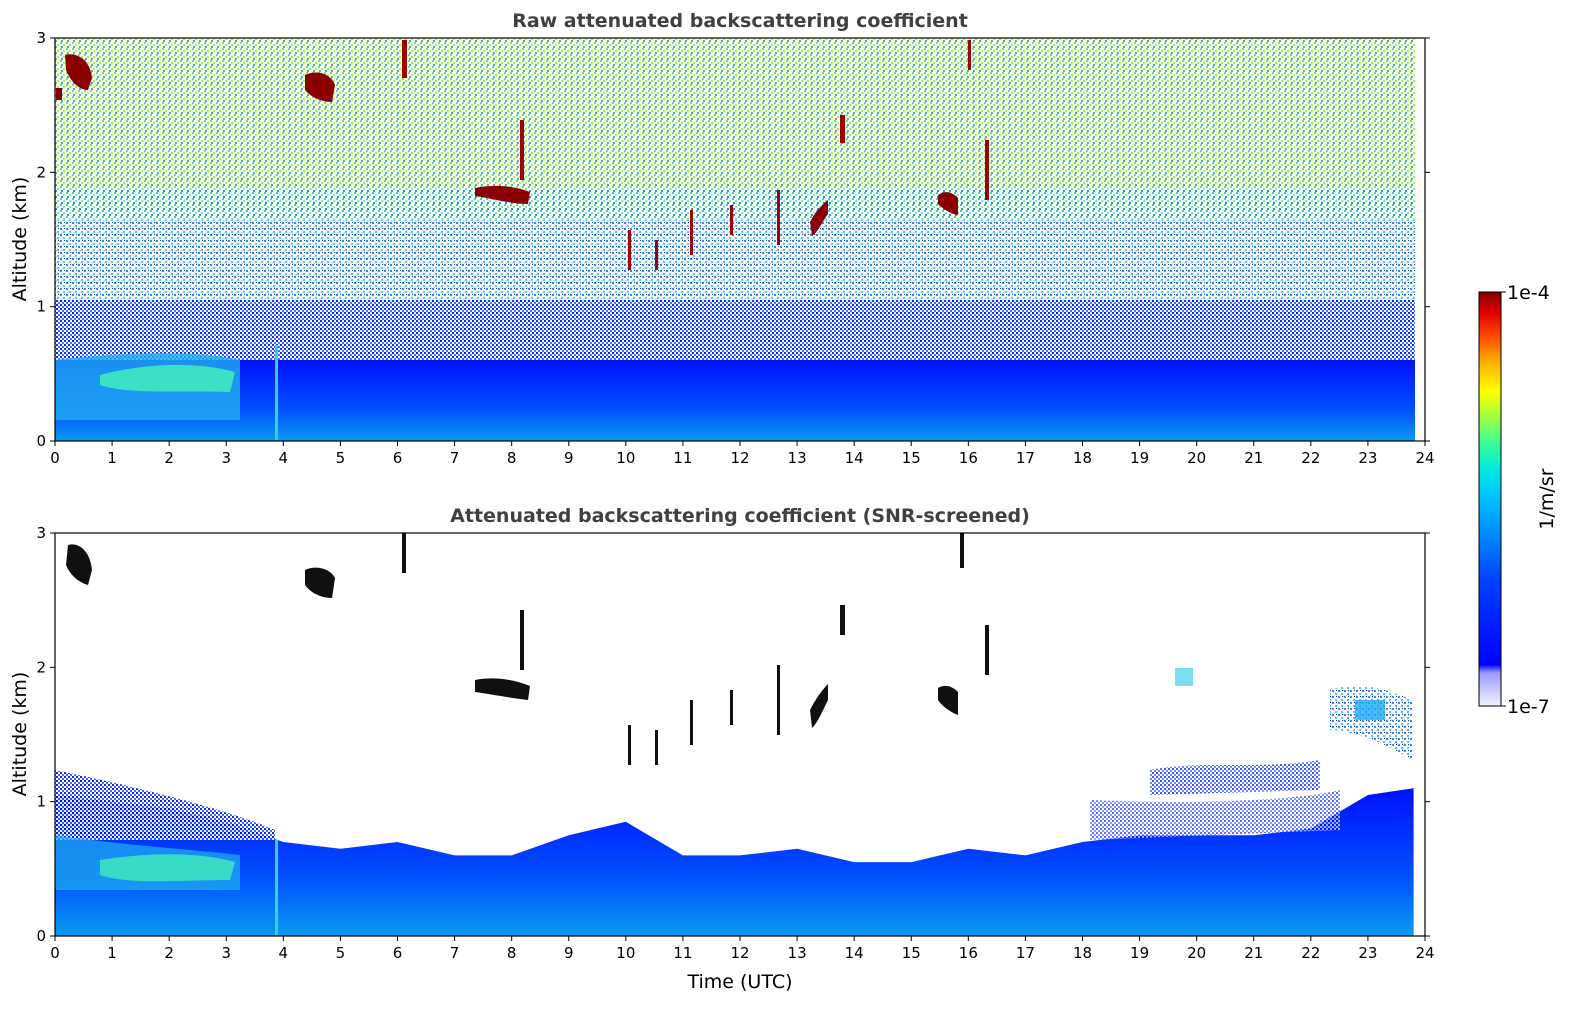 Image resolution: width=1595 pixels, height=1020 pixels. I want to click on colorbar-units-label: 1/m/sr, so click(1547, 498).